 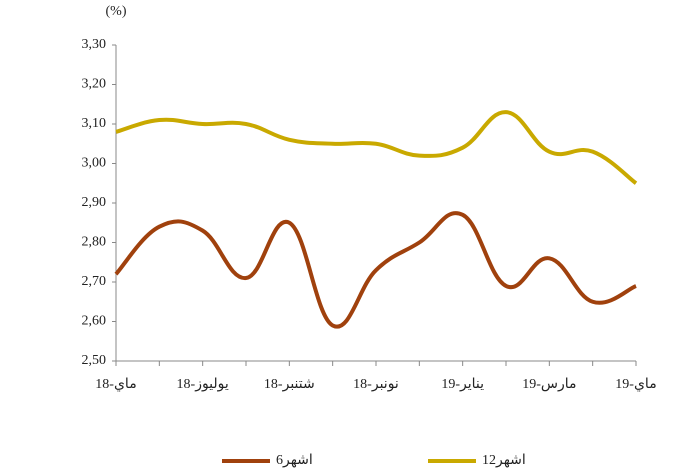 What do you see at coordinates (294, 460) in the screenshot?
I see `legend-label: 6اشهر` at bounding box center [294, 460].